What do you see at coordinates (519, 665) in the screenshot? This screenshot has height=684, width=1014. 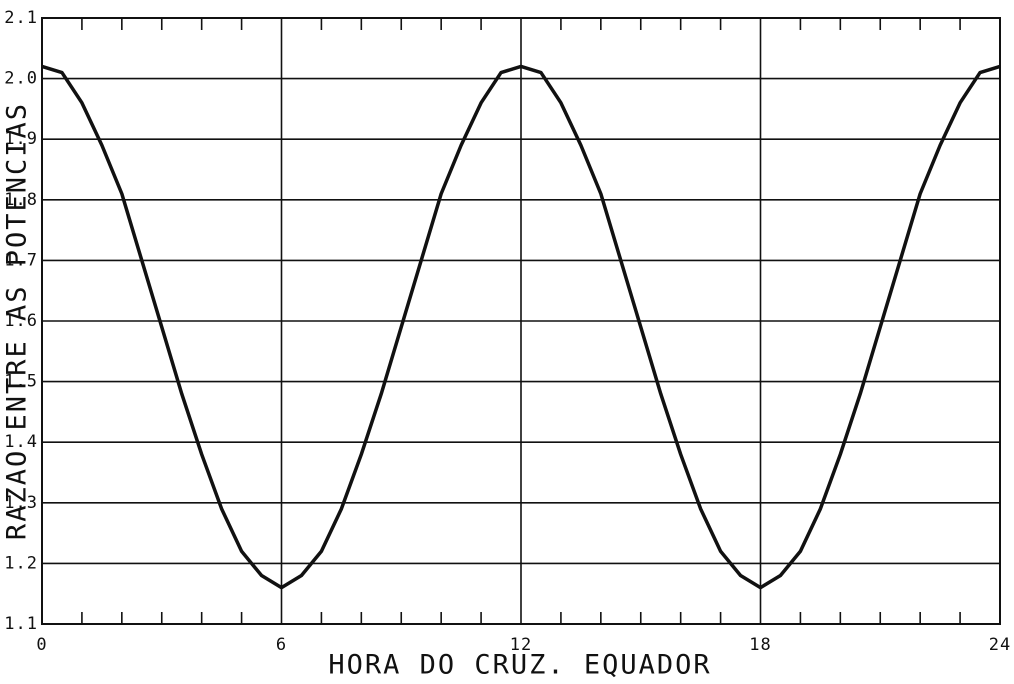 I see `x-axis-title: HORA DO CRUZ. EQUADOR` at bounding box center [519, 665].